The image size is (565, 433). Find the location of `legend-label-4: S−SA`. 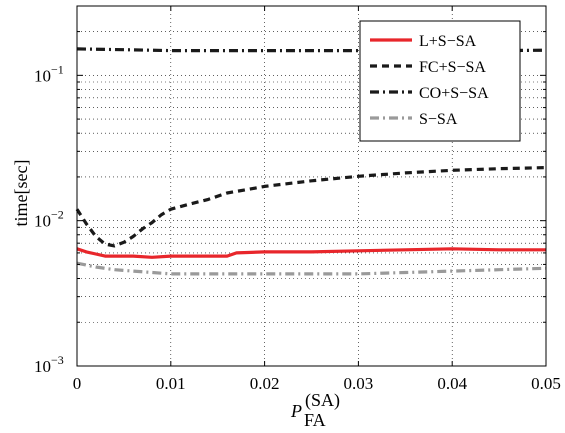

legend-label-4: S−SA is located at coordinates (438, 119).